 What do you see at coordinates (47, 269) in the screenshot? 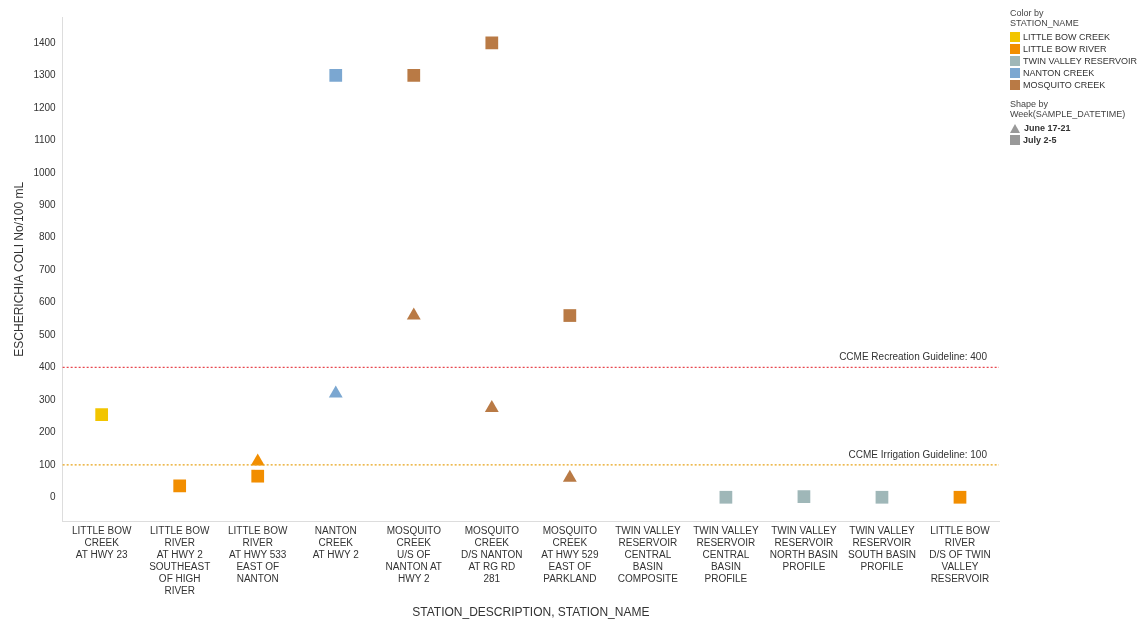
I see `y-tick-label: 700` at bounding box center [47, 269].